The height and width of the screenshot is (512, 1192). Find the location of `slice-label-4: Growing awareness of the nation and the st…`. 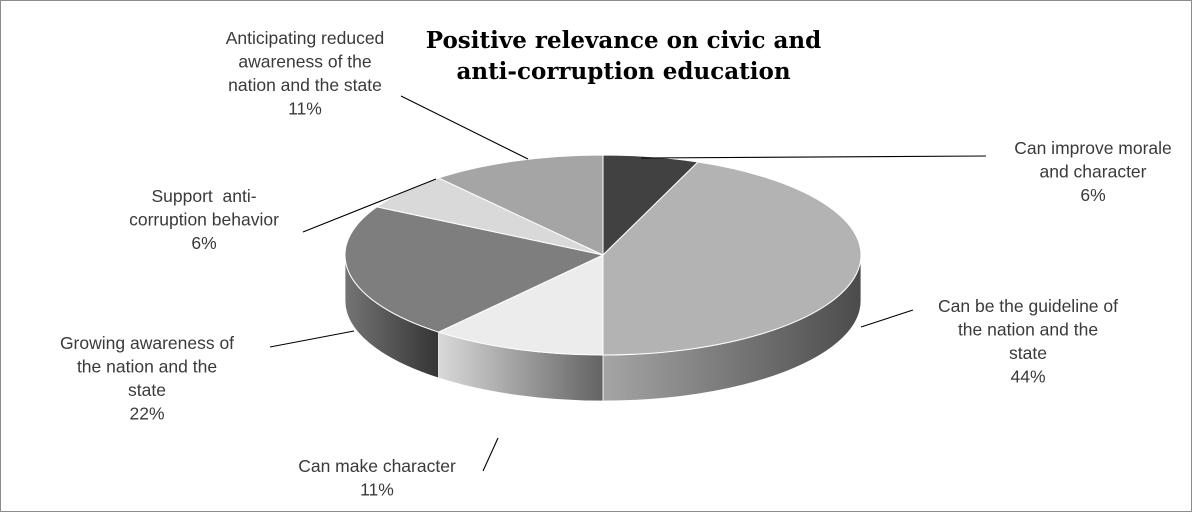

slice-label-4: Growing awareness of the nation and the st… is located at coordinates (147, 378).